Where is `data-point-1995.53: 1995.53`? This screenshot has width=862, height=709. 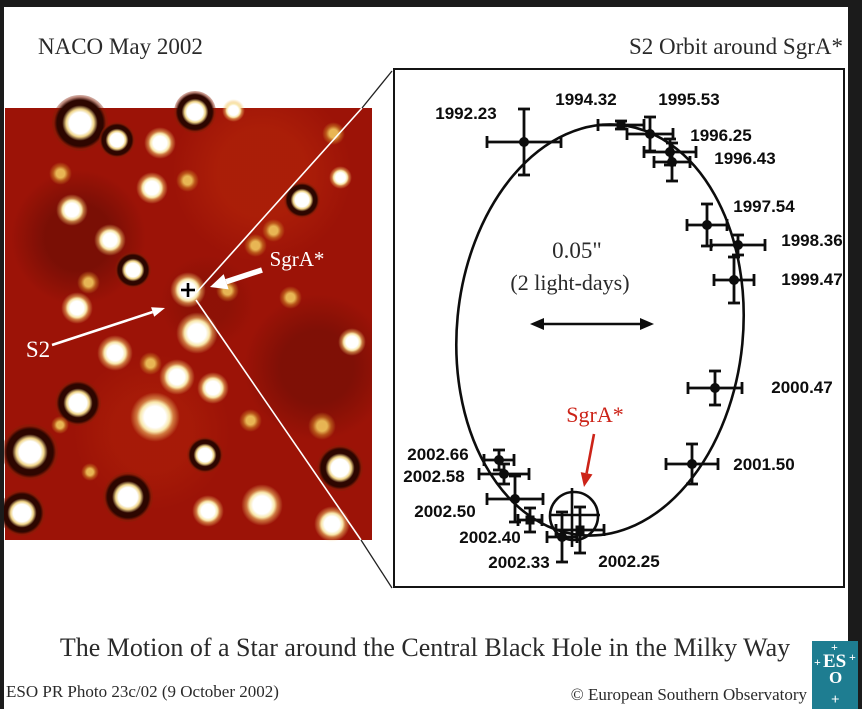 data-point-1995.53: 1995.53 is located at coordinates (672, 121).